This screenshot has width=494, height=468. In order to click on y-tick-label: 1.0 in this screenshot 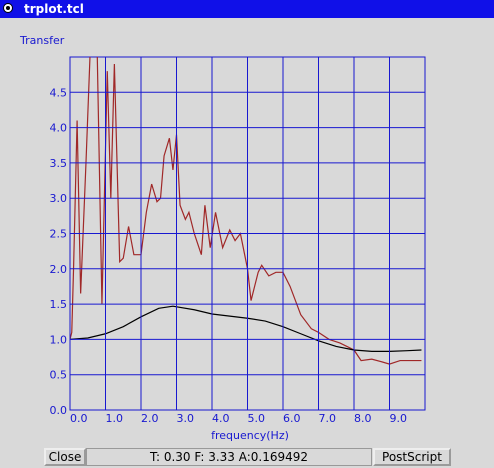, I will do `click(59, 339)`.